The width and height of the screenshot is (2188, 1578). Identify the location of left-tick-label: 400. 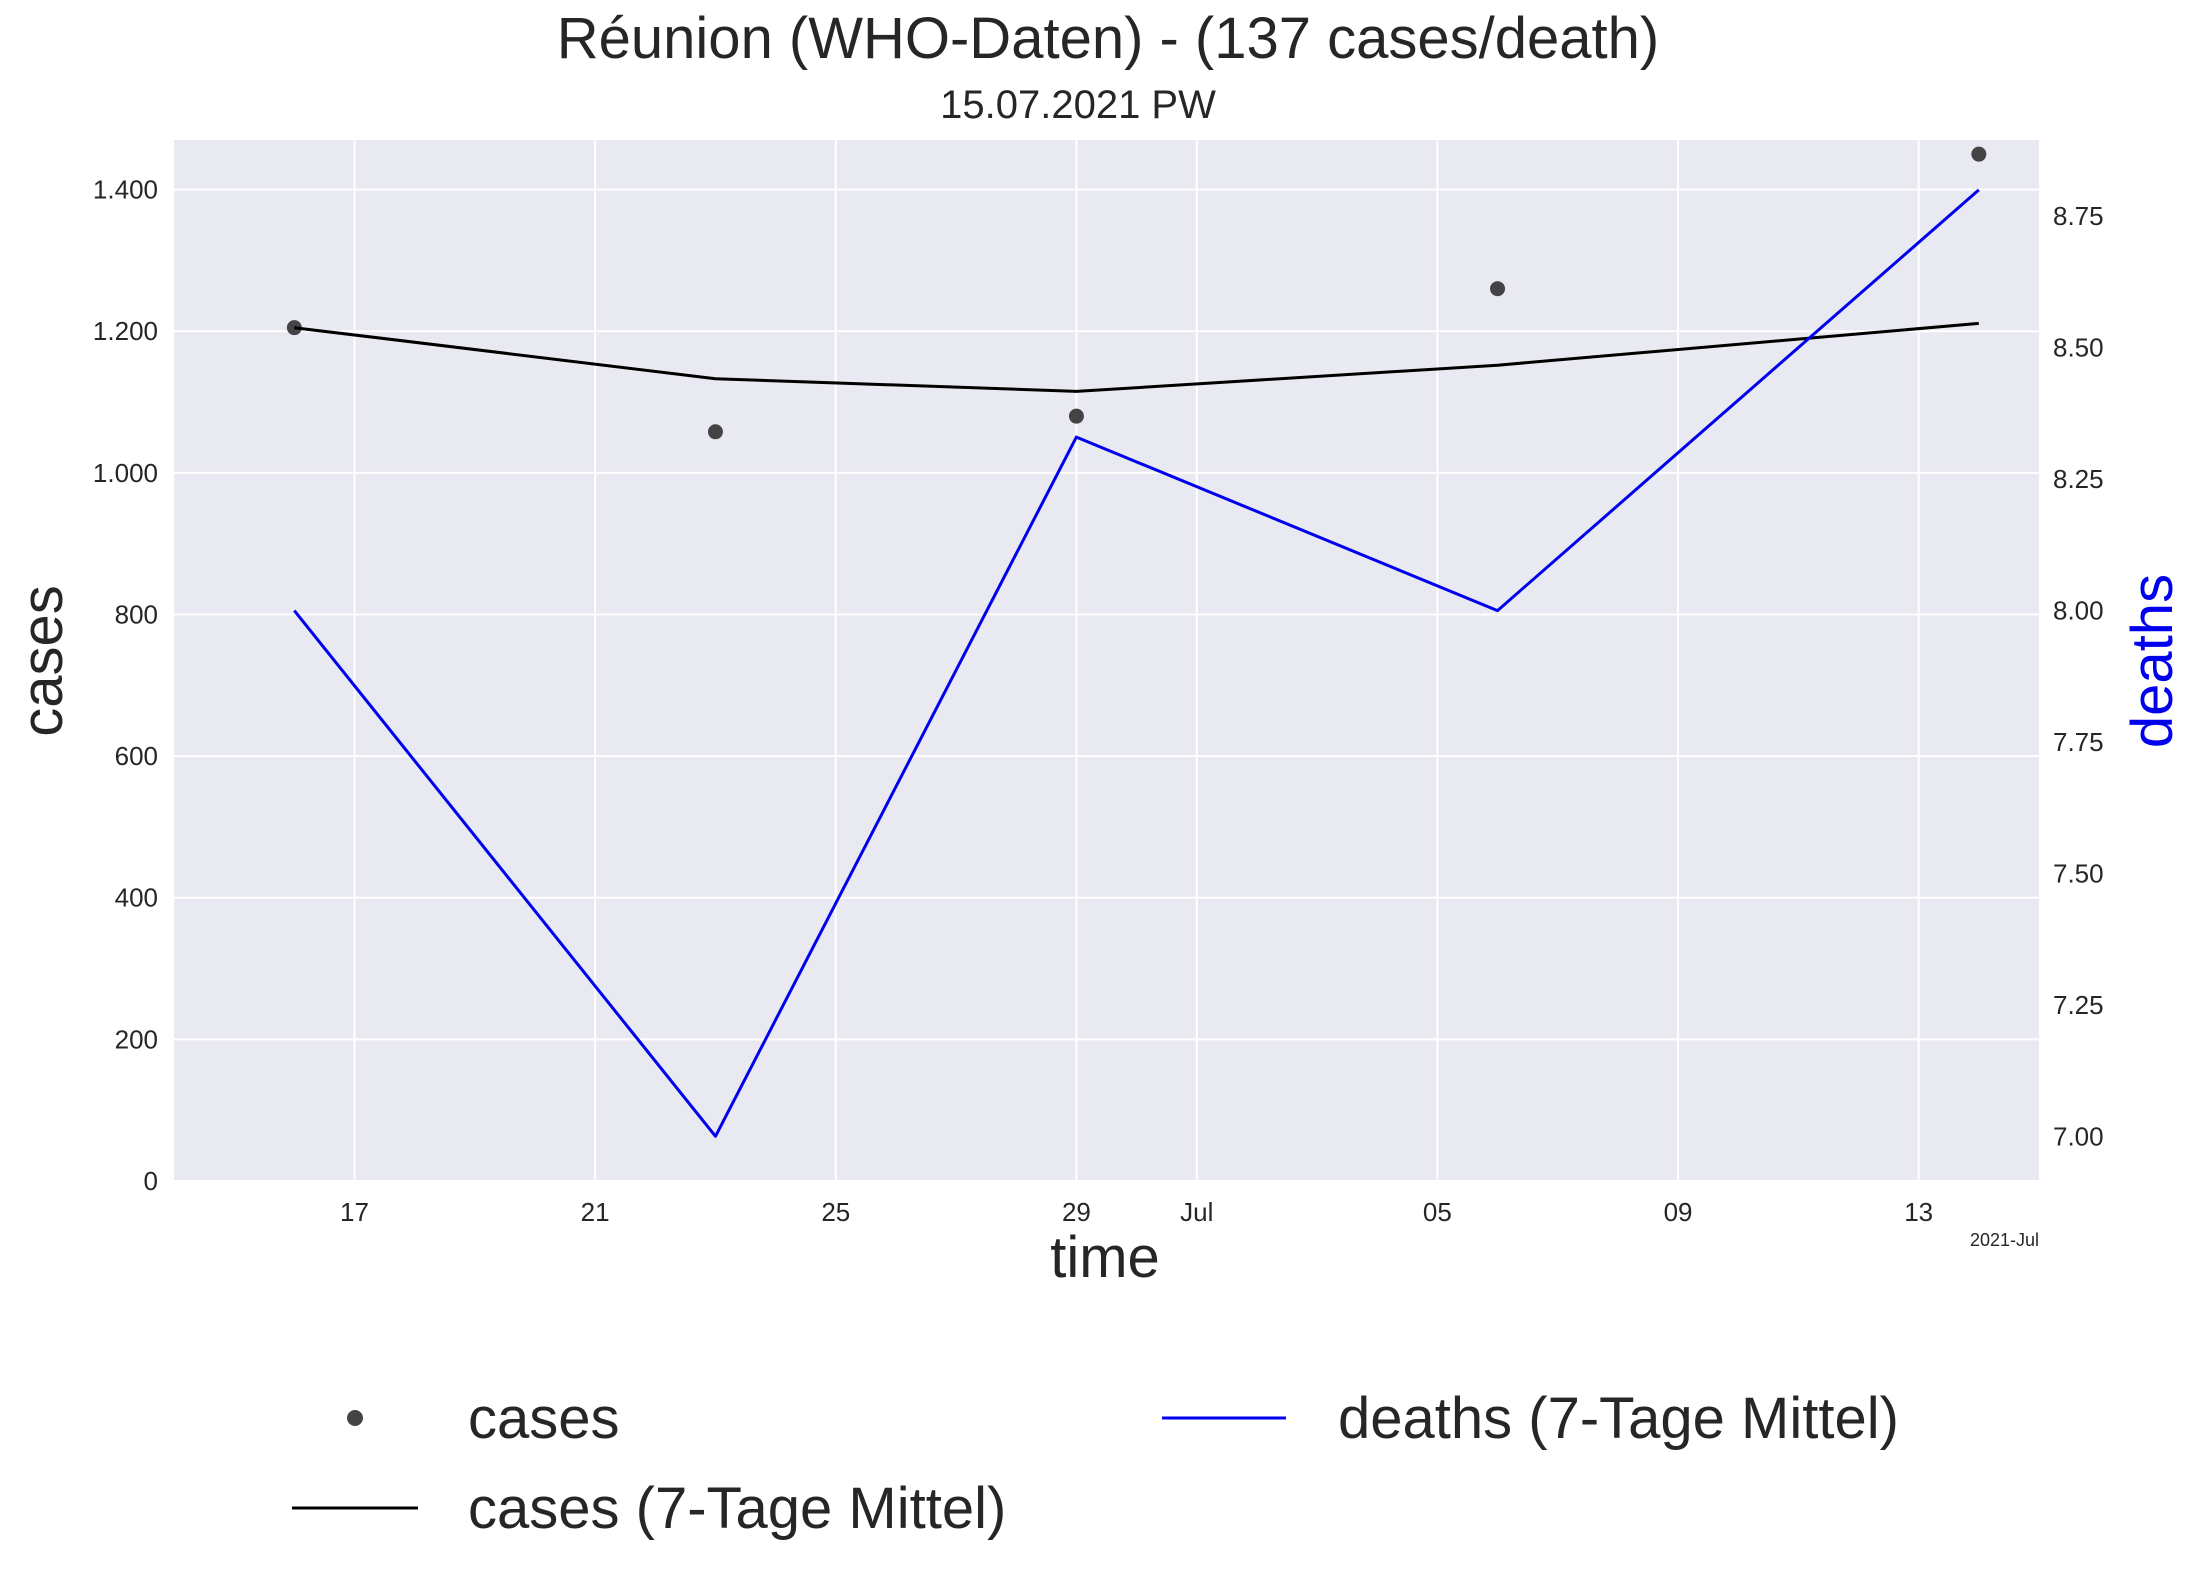
(136, 898).